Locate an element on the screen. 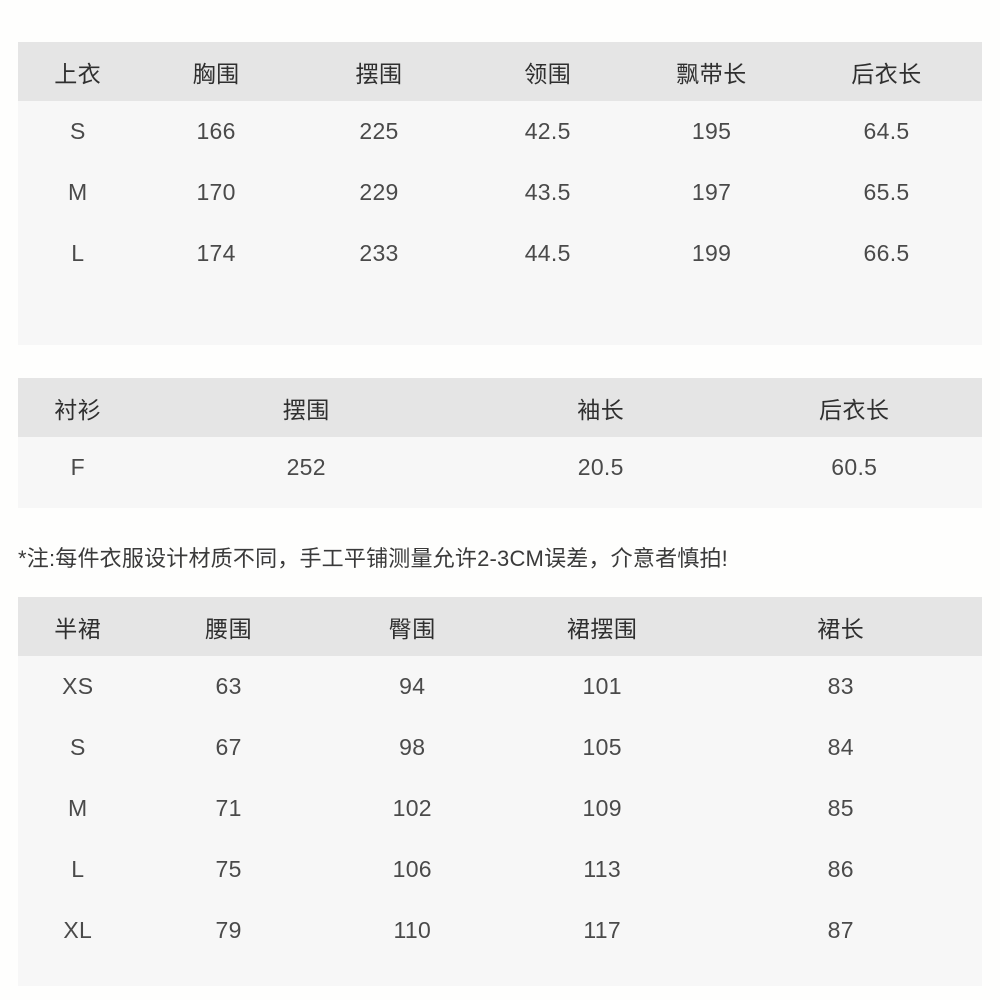 The image size is (1000, 1000). cell-value: 110 is located at coordinates (412, 930).